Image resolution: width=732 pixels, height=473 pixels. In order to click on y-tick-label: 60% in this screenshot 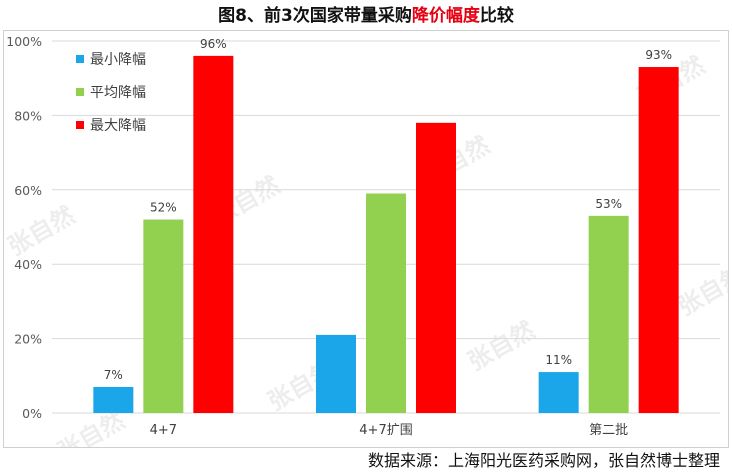, I will do `click(28, 190)`.